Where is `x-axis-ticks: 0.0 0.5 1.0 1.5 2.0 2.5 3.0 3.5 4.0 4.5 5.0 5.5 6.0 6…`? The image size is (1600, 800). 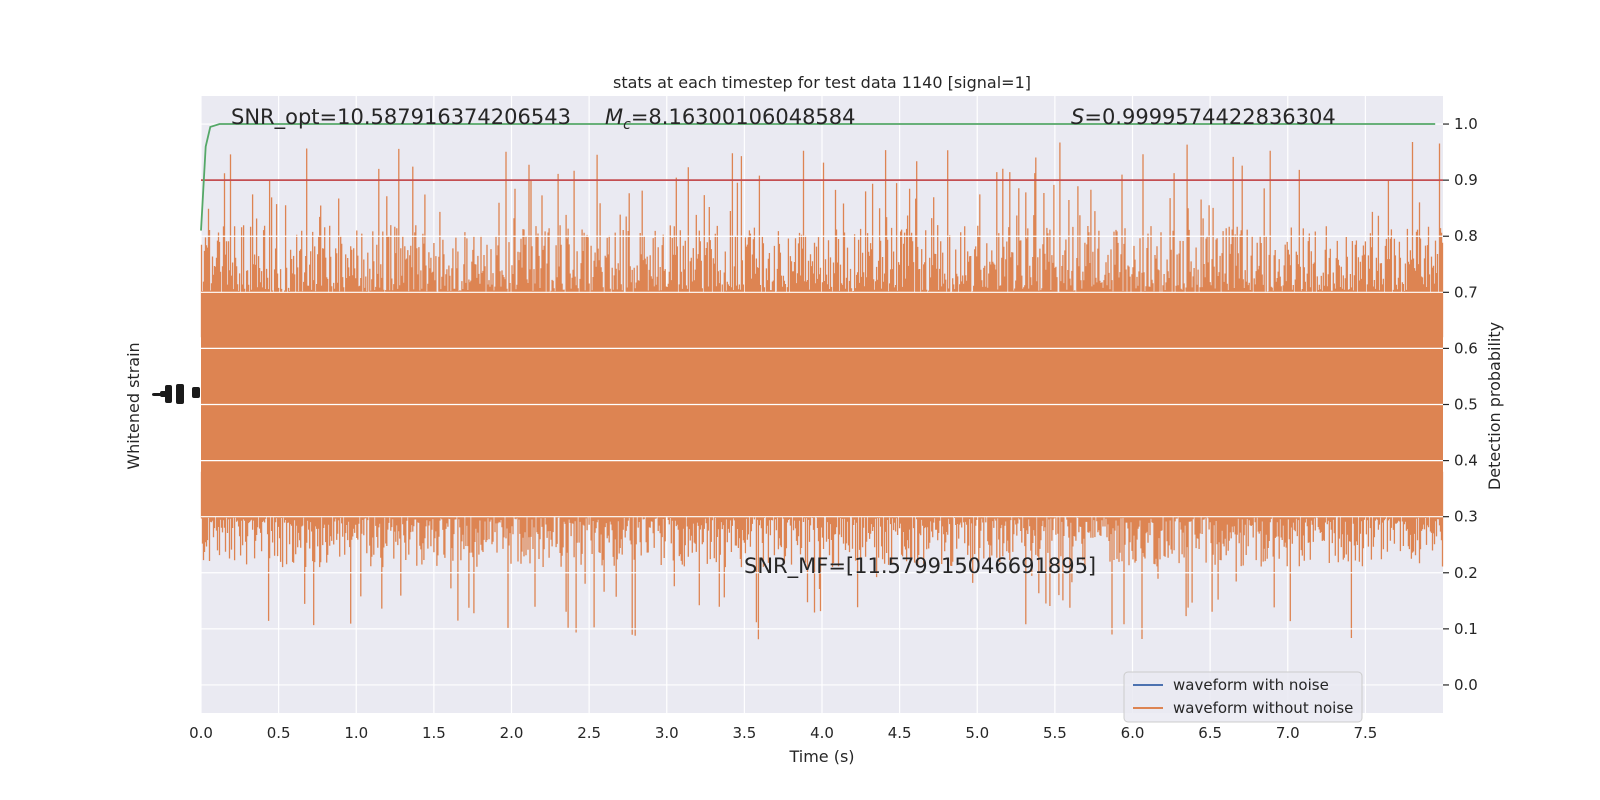
x-axis-ticks: 0.0 0.5 1.0 1.5 2.0 2.5 3.0 3.5 4.0 4.5 5.0 5.5 6.0 6… is located at coordinates (783, 733).